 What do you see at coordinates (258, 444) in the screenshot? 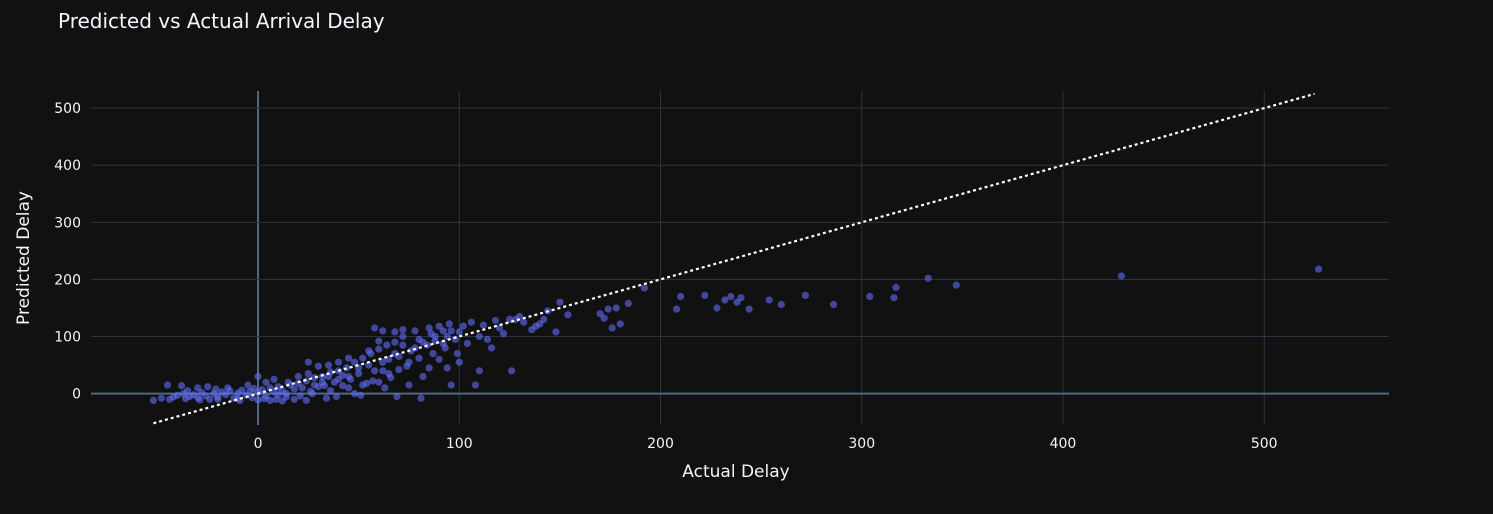
I see `x-tick-label: 0` at bounding box center [258, 444].